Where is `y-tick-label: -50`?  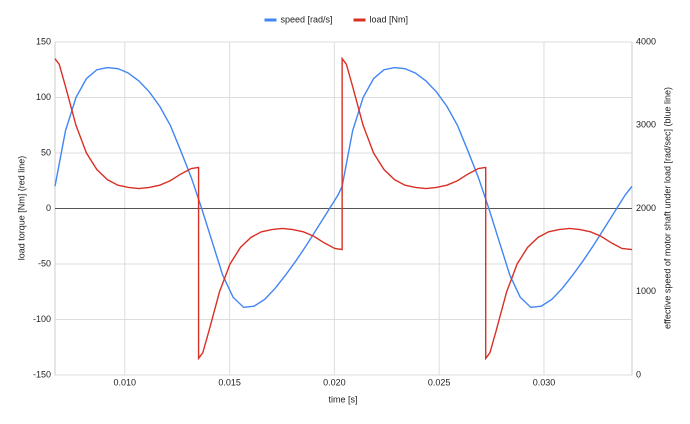
y-tick-label: -50 is located at coordinates (44, 263).